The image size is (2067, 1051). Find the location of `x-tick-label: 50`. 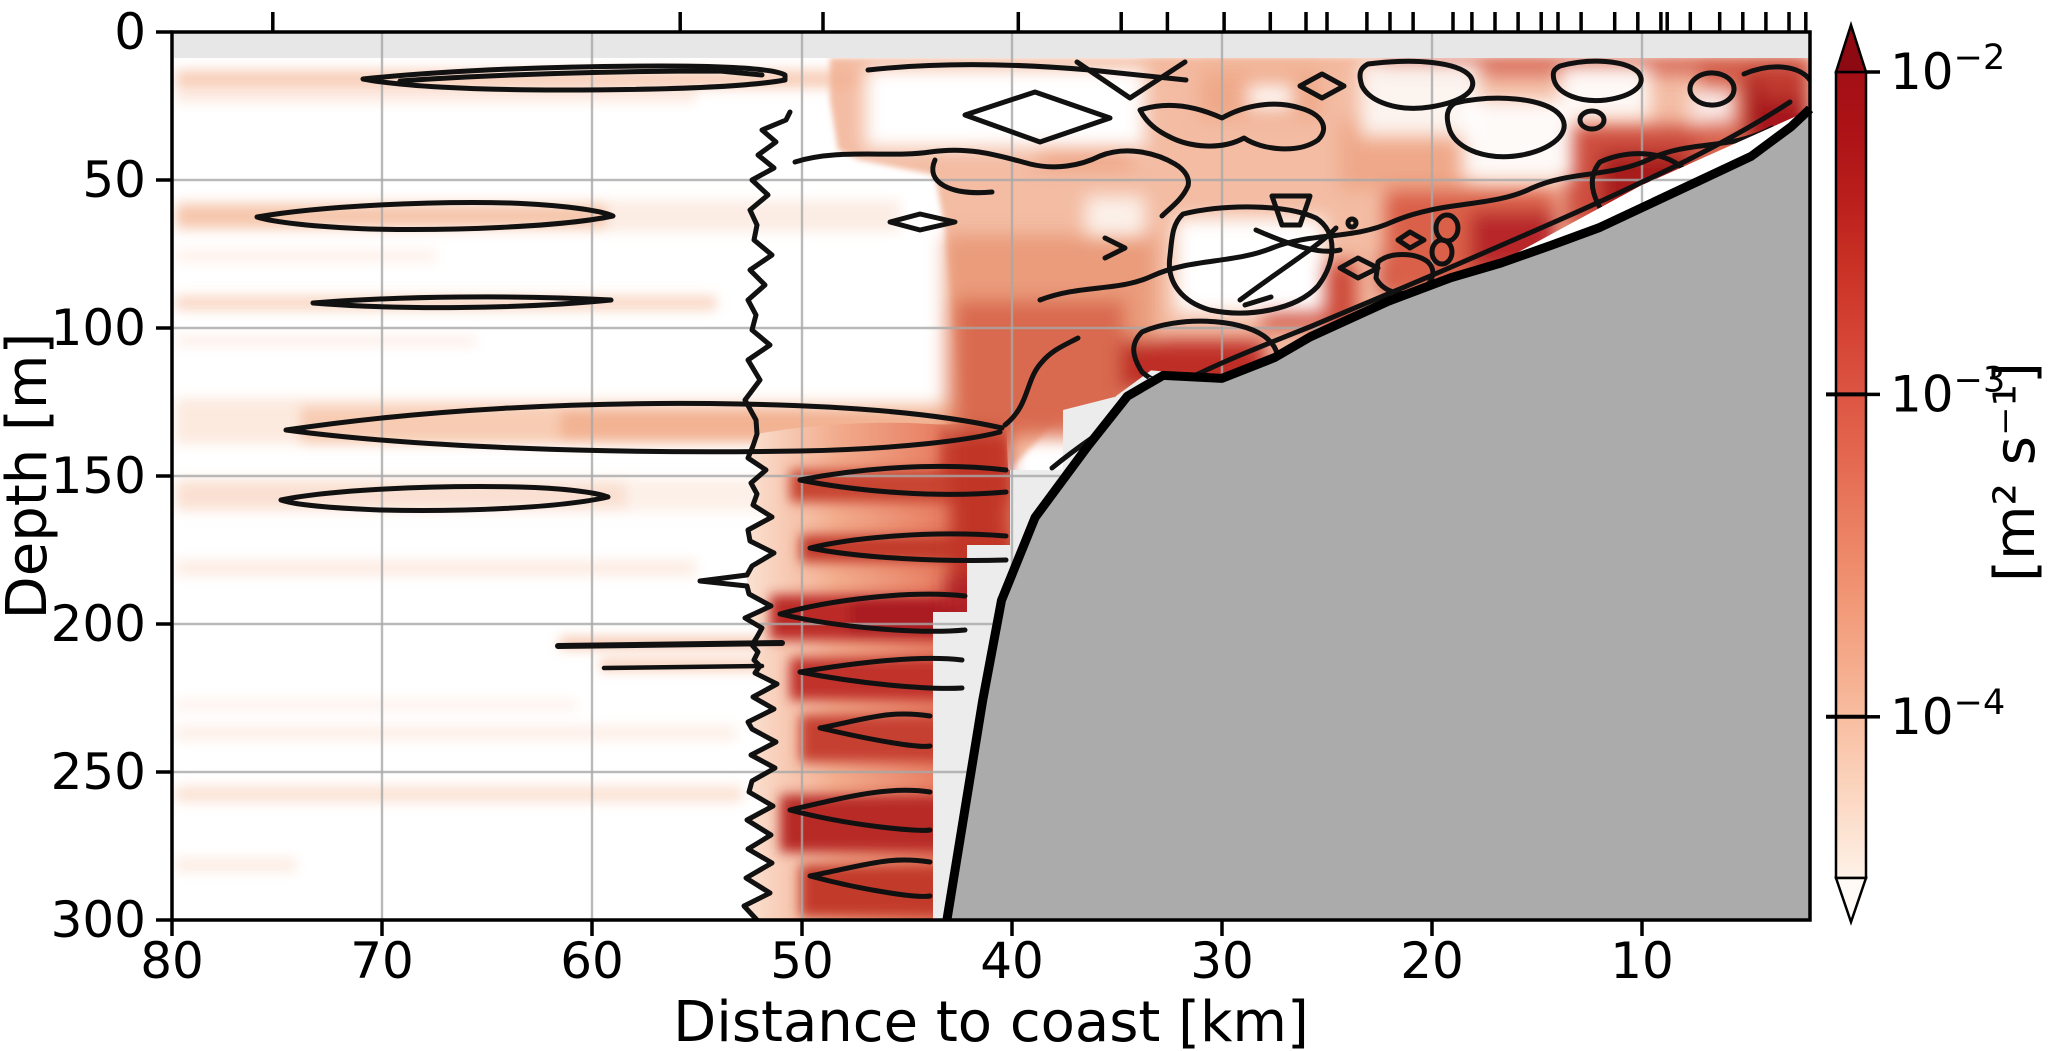

x-tick-label: 50 is located at coordinates (802, 961).